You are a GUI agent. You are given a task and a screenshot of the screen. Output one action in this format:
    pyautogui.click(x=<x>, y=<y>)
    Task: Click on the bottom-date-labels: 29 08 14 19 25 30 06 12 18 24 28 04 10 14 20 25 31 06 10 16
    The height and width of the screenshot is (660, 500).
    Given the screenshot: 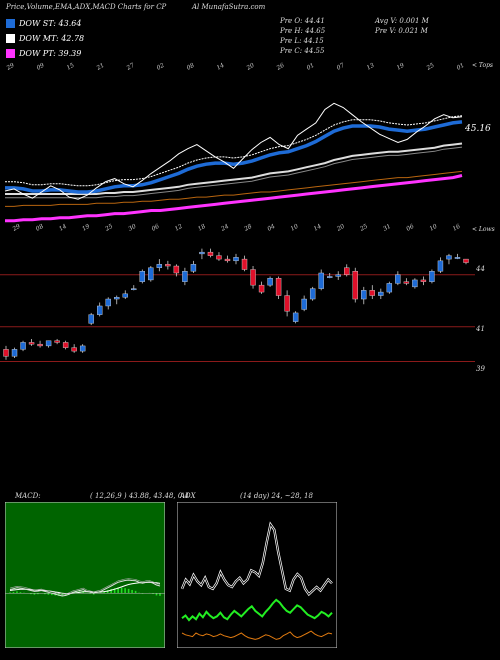 What is the action you would take?
    pyautogui.click(x=236, y=228)
    